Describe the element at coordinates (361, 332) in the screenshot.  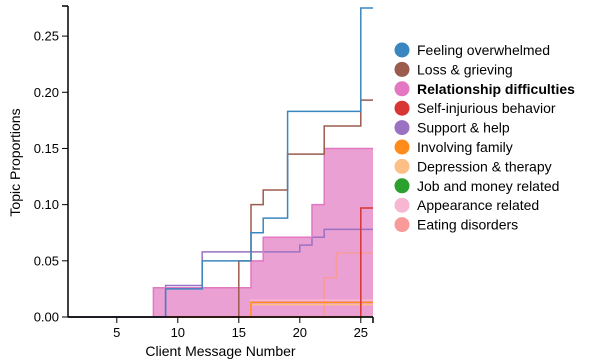
I see `x-tick-label: 25` at that location.